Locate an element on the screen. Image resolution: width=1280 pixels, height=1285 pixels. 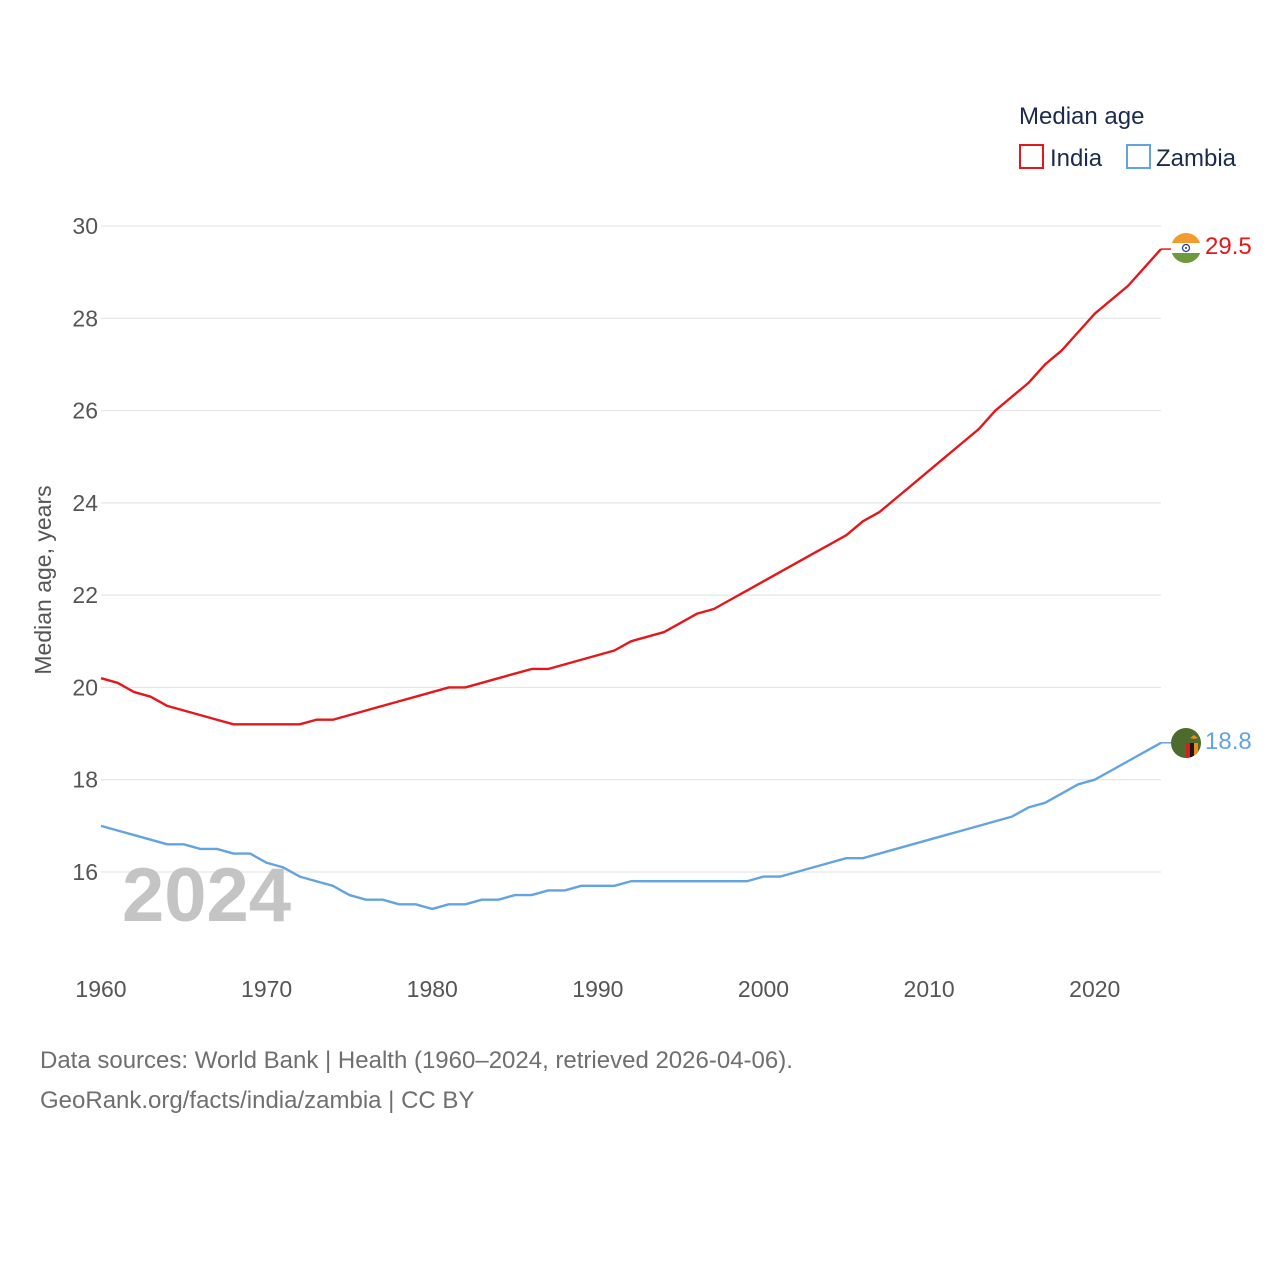
x-tick-label: 1970 is located at coordinates (266, 989).